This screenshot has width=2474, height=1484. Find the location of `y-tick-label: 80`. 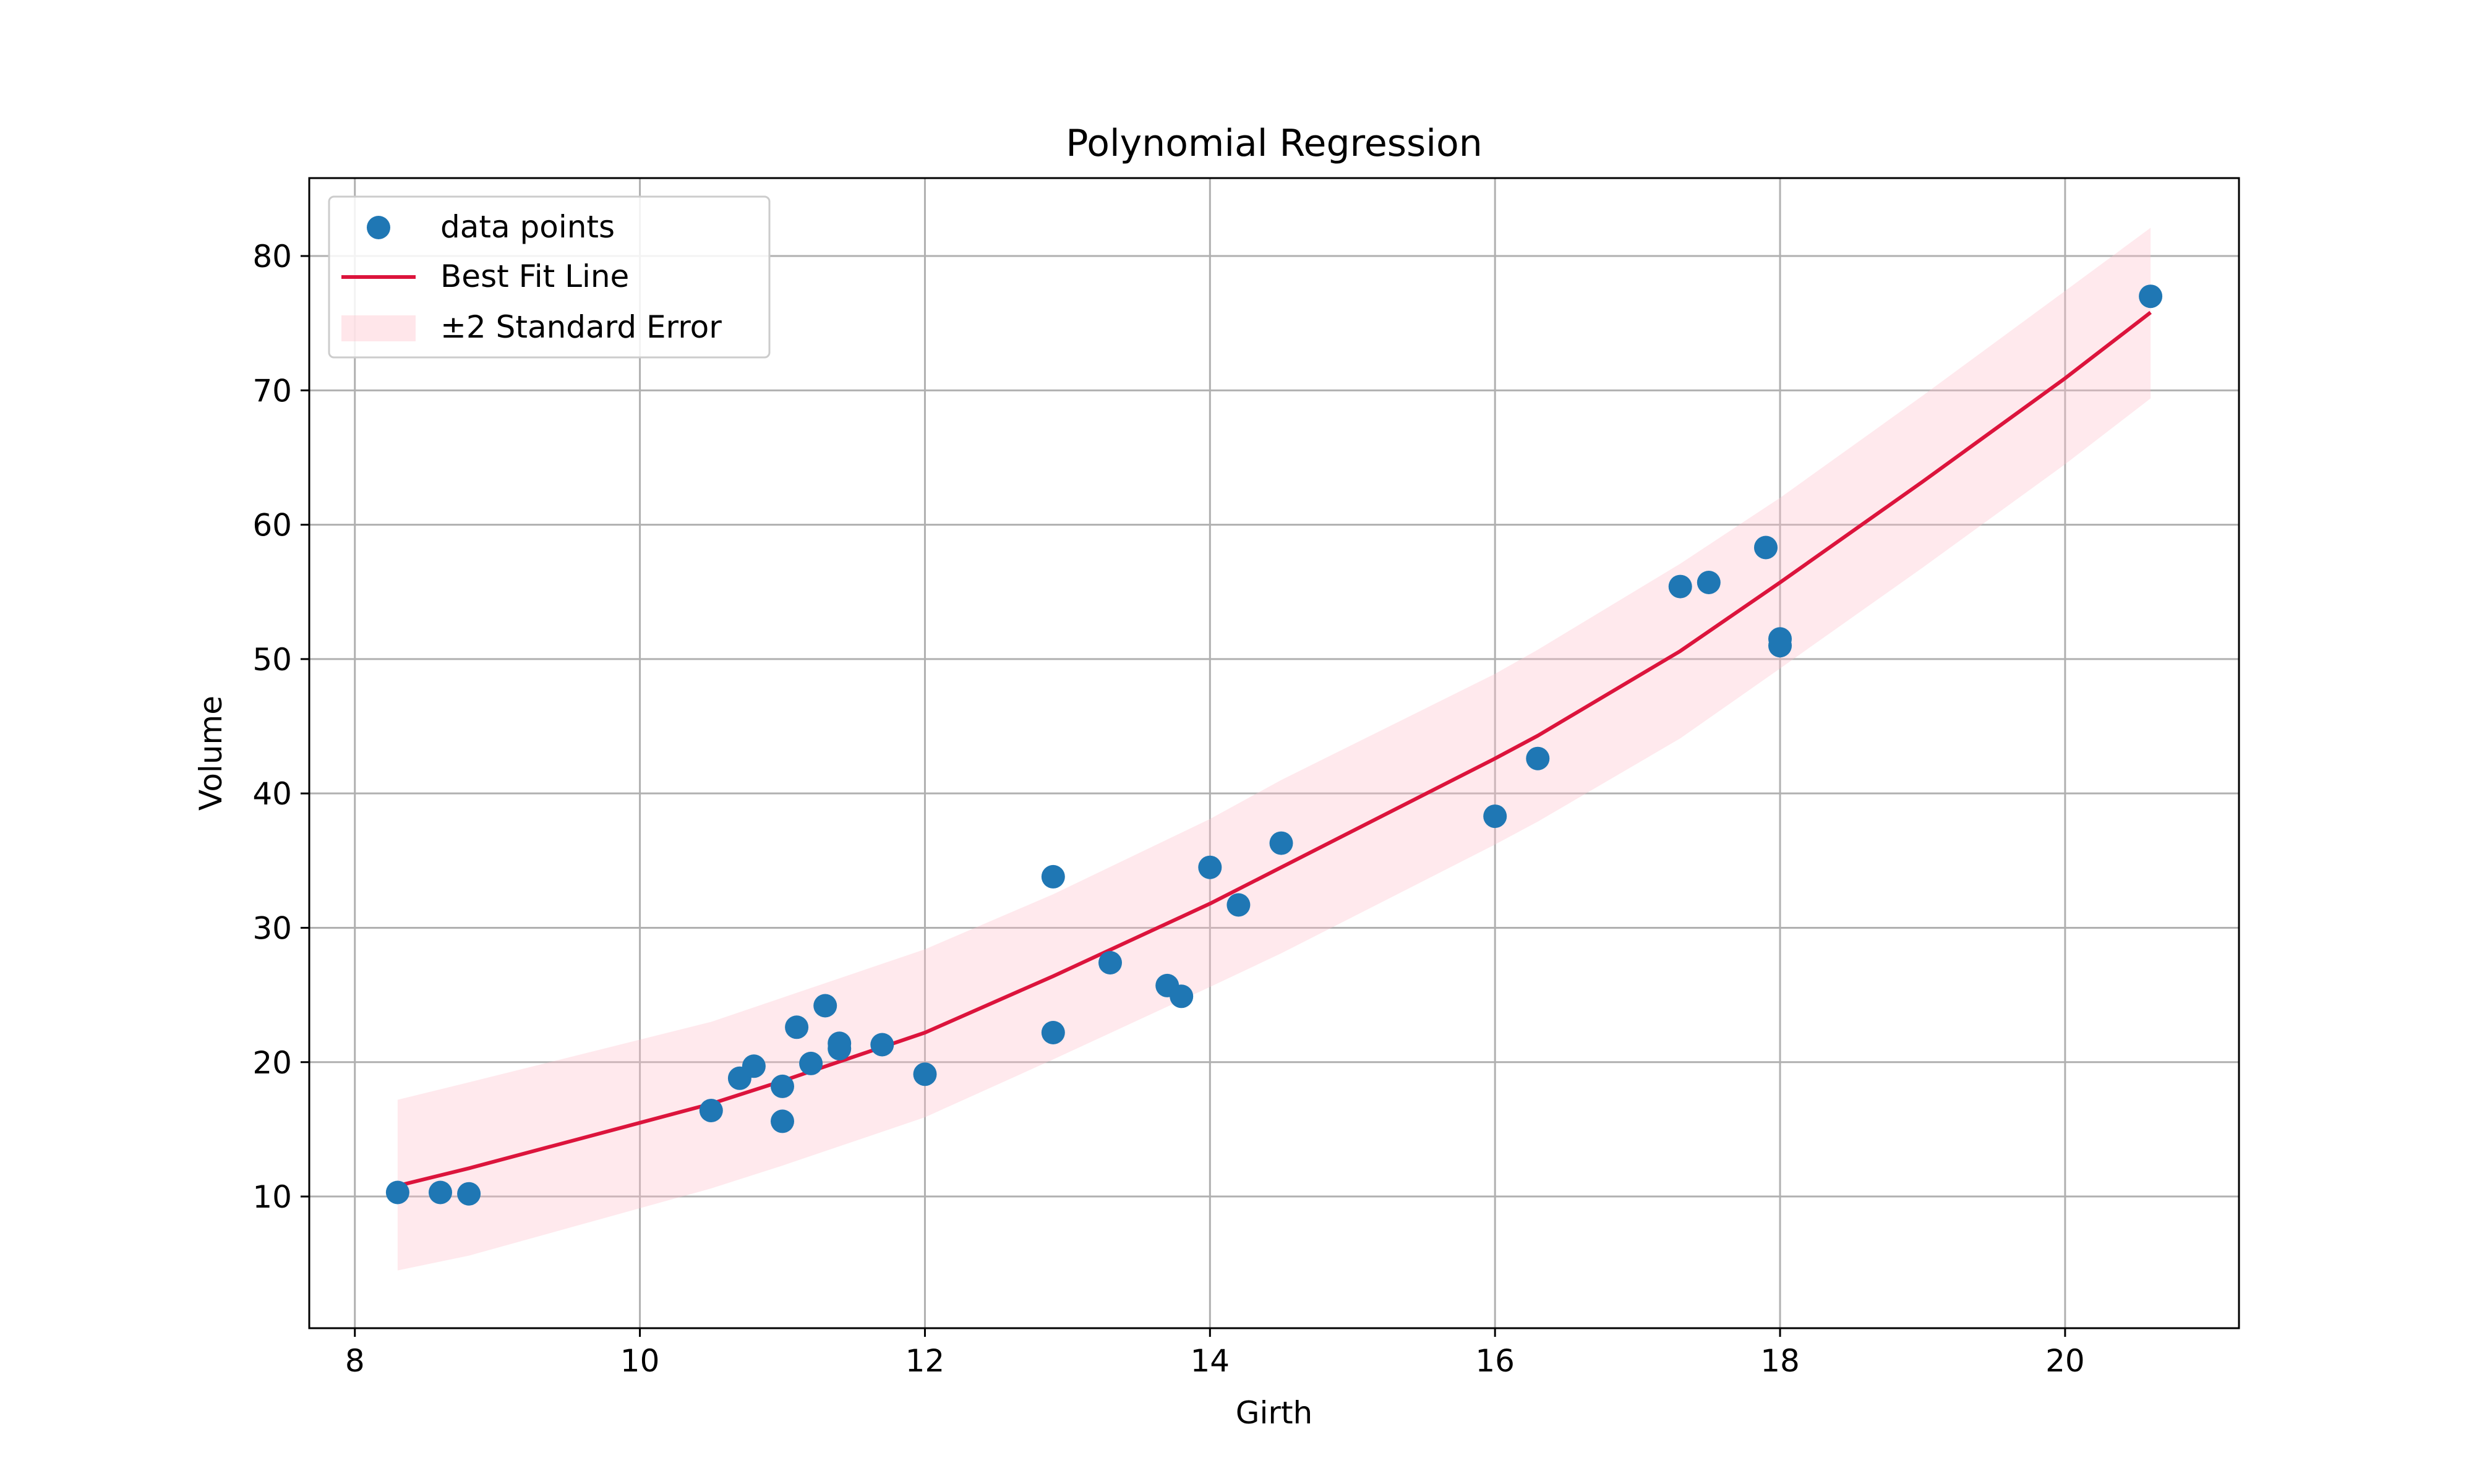

y-tick-label: 80 is located at coordinates (272, 257).